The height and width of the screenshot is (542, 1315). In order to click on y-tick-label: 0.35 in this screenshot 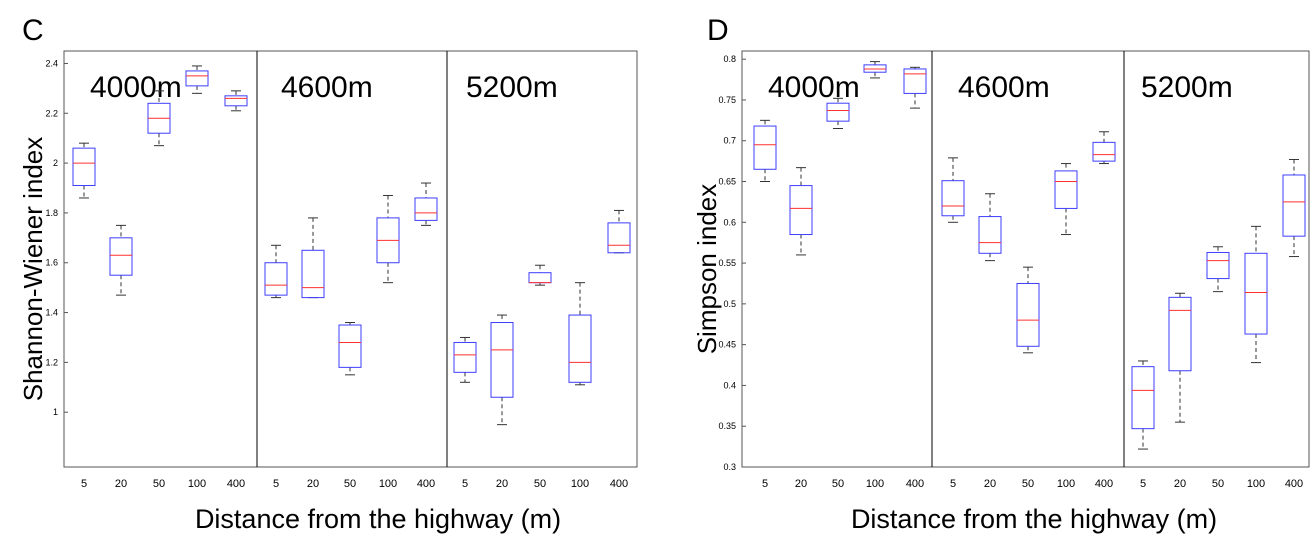, I will do `click(727, 426)`.